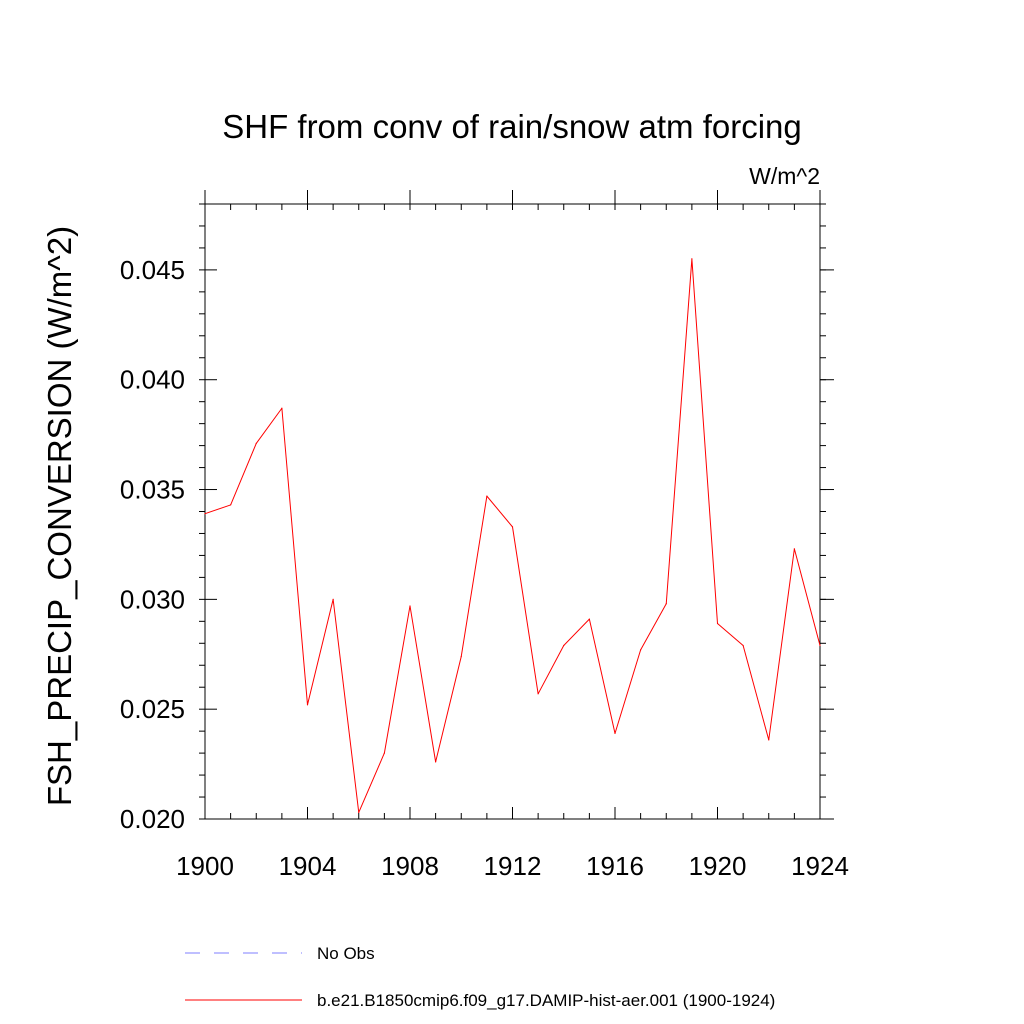  Describe the element at coordinates (152, 270) in the screenshot. I see `y-tick-label: 0.045` at that location.